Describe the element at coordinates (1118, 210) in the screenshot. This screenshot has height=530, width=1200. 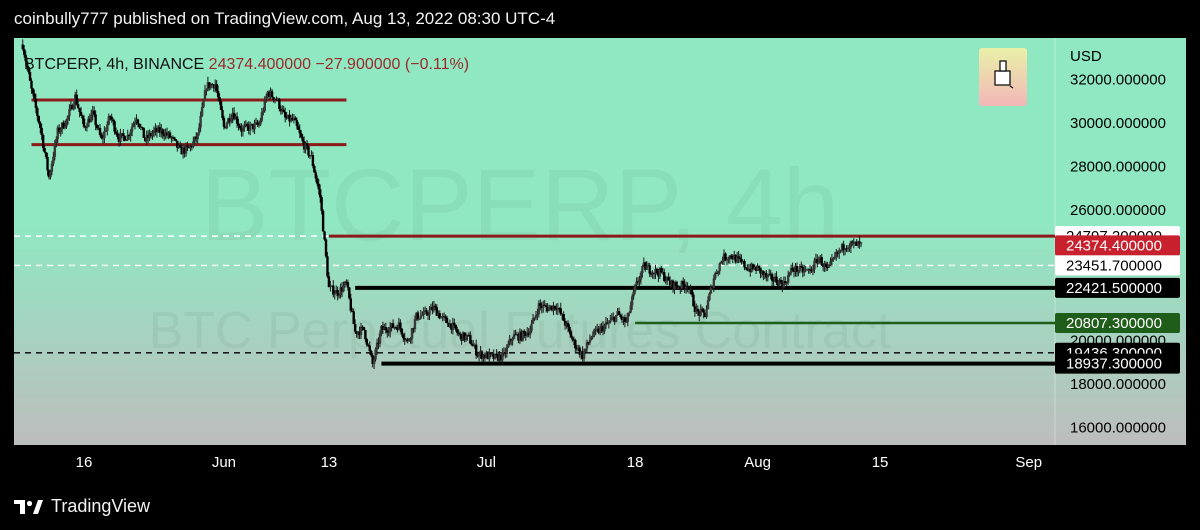
I see `price-tick-label: 26000.000000` at that location.